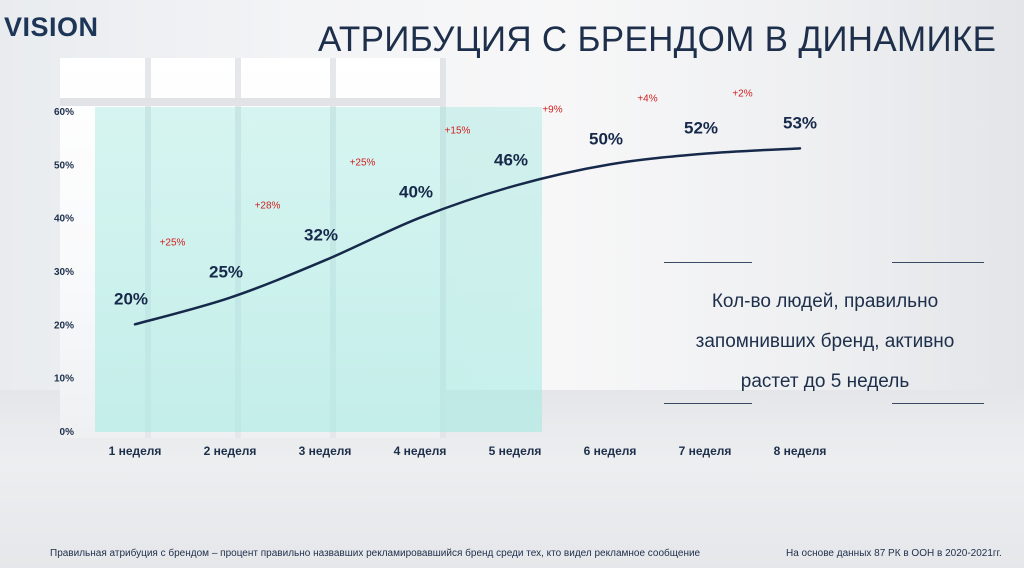 Image resolution: width=1024 pixels, height=568 pixels. I want to click on callout-divider-top-left, so click(708, 262).